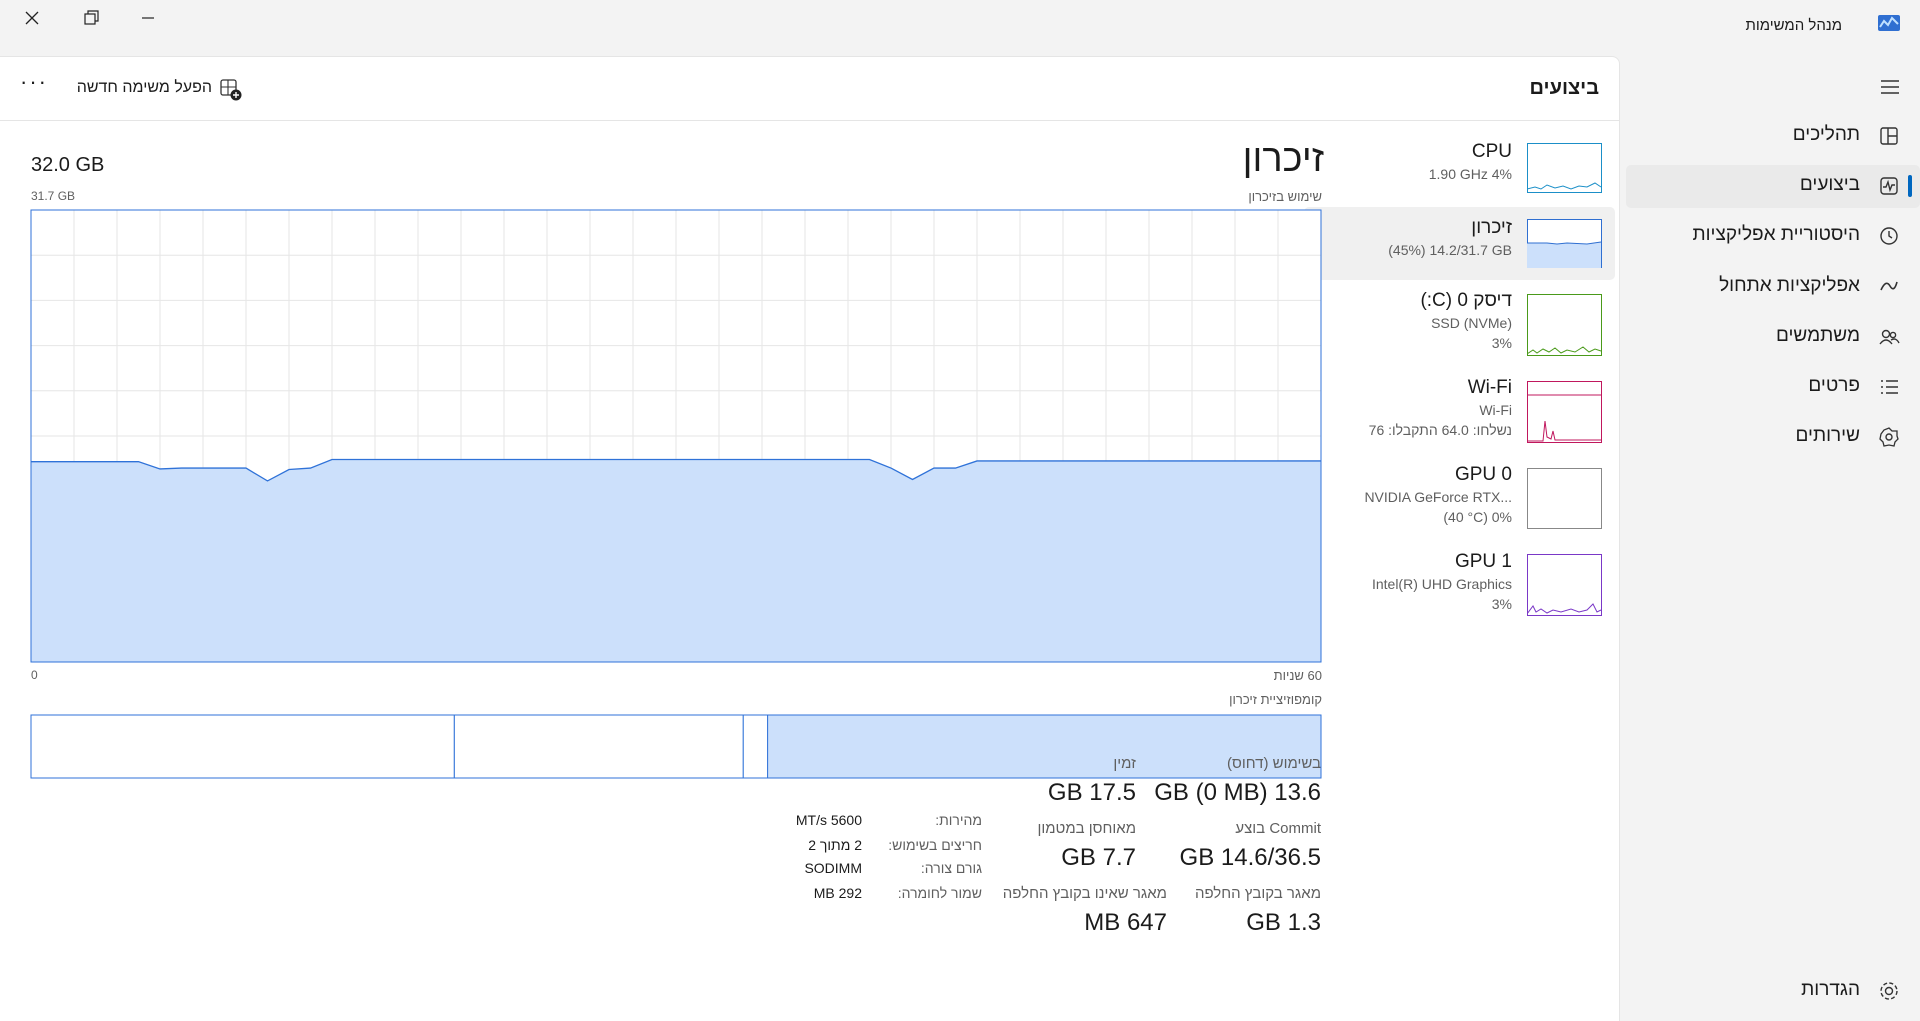 This screenshot has height=1021, width=1920. I want to click on graph-label: שימוש בזיכרון, so click(1285, 196).